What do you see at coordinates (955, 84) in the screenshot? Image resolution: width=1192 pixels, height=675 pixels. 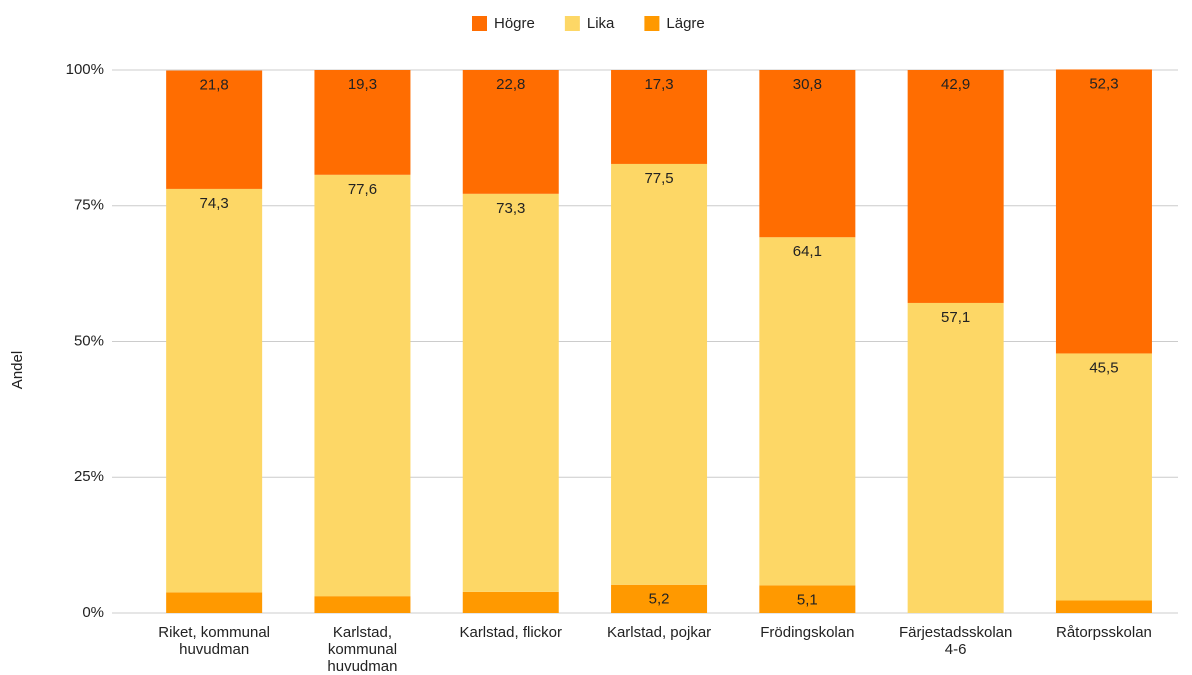 I see `data-label: 42,9` at bounding box center [955, 84].